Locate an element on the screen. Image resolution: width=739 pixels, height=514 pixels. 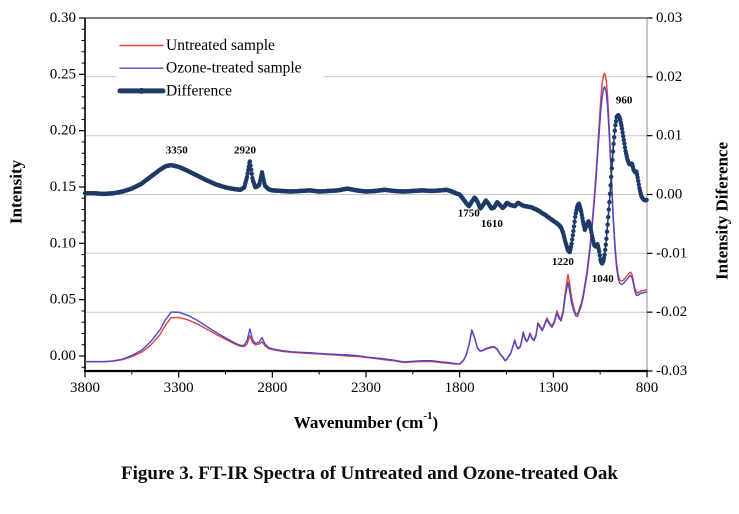
peak-label-960: 960 is located at coordinates (624, 100).